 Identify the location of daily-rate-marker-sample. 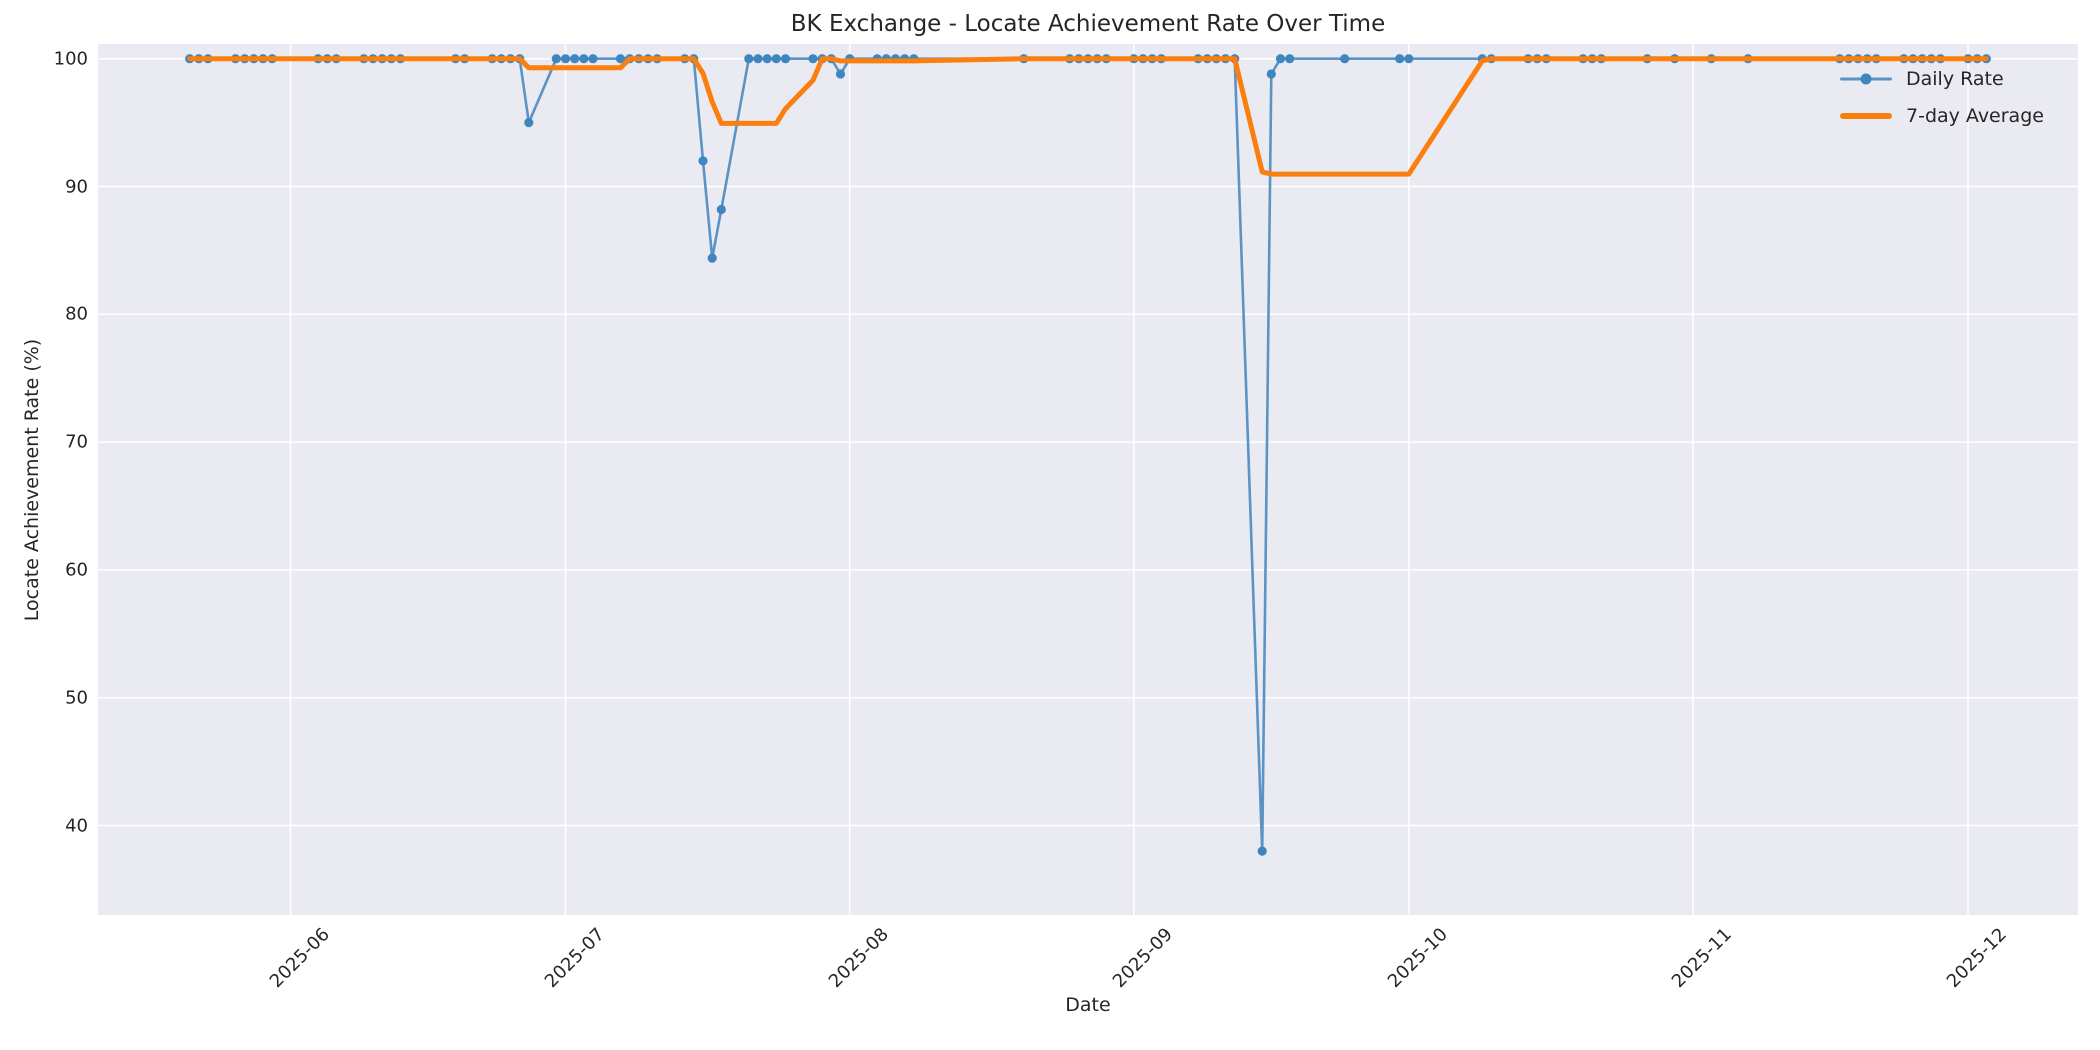
(1866, 78).